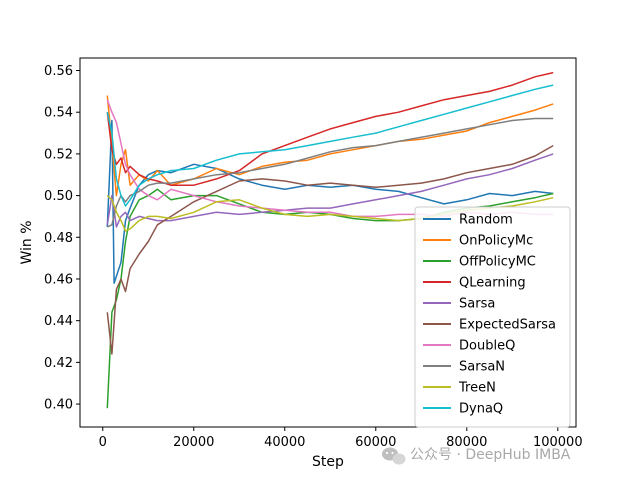 The width and height of the screenshot is (640, 480). I want to click on x-tick-label: 0, so click(103, 442).